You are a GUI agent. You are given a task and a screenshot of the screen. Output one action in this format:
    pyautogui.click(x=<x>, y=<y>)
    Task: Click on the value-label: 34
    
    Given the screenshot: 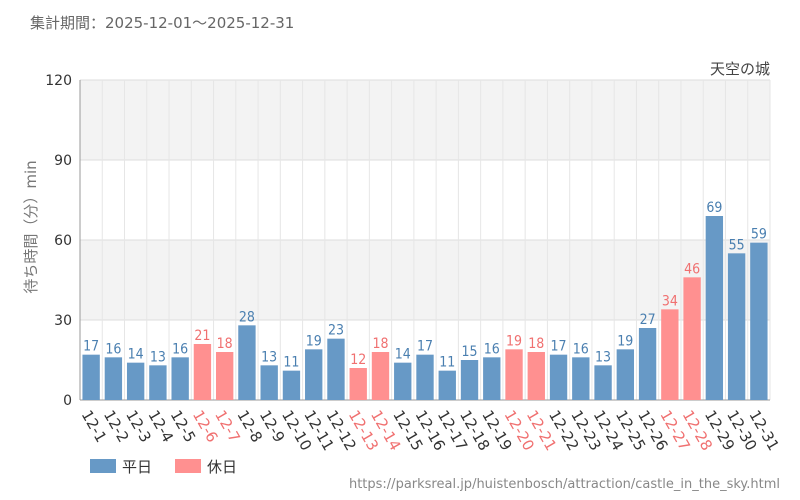 What is the action you would take?
    pyautogui.click(x=670, y=301)
    